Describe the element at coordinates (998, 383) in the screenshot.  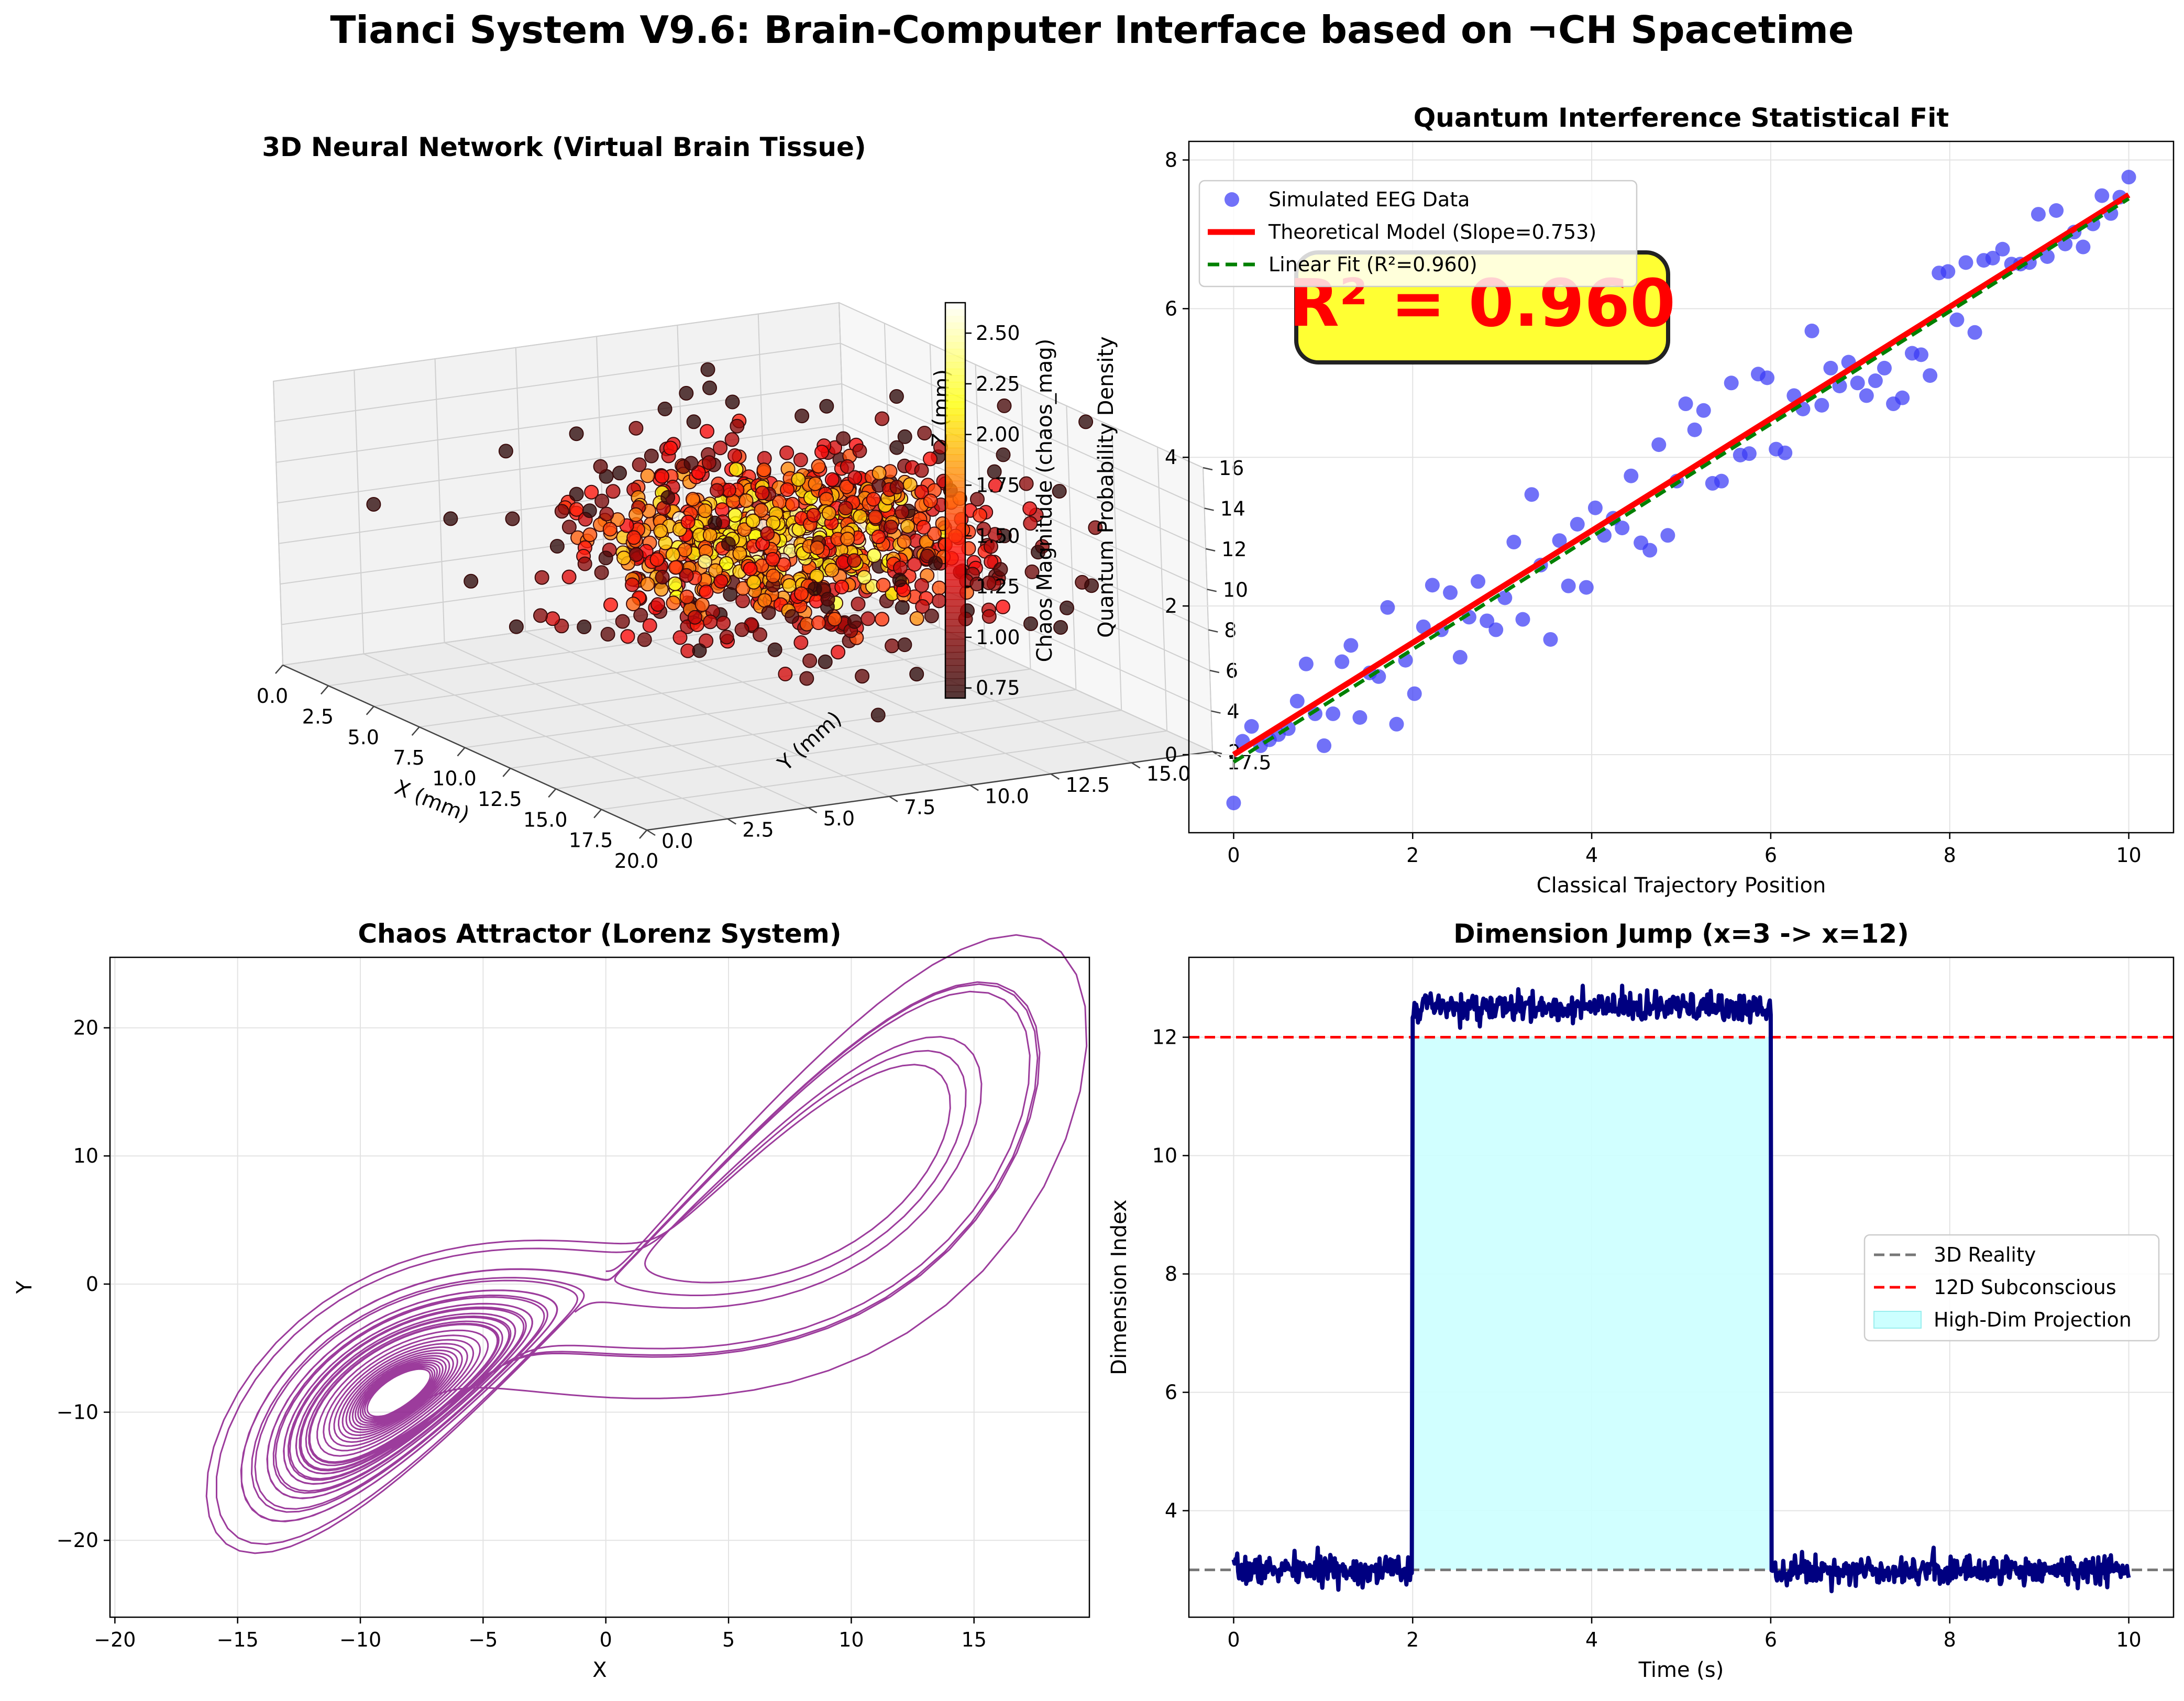
I see `colorbar-tick-label: 2.25` at that location.